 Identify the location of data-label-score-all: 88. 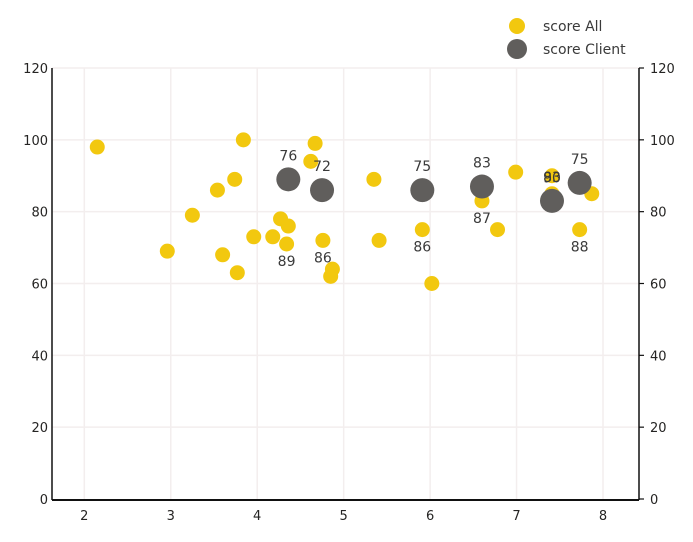
(580, 248).